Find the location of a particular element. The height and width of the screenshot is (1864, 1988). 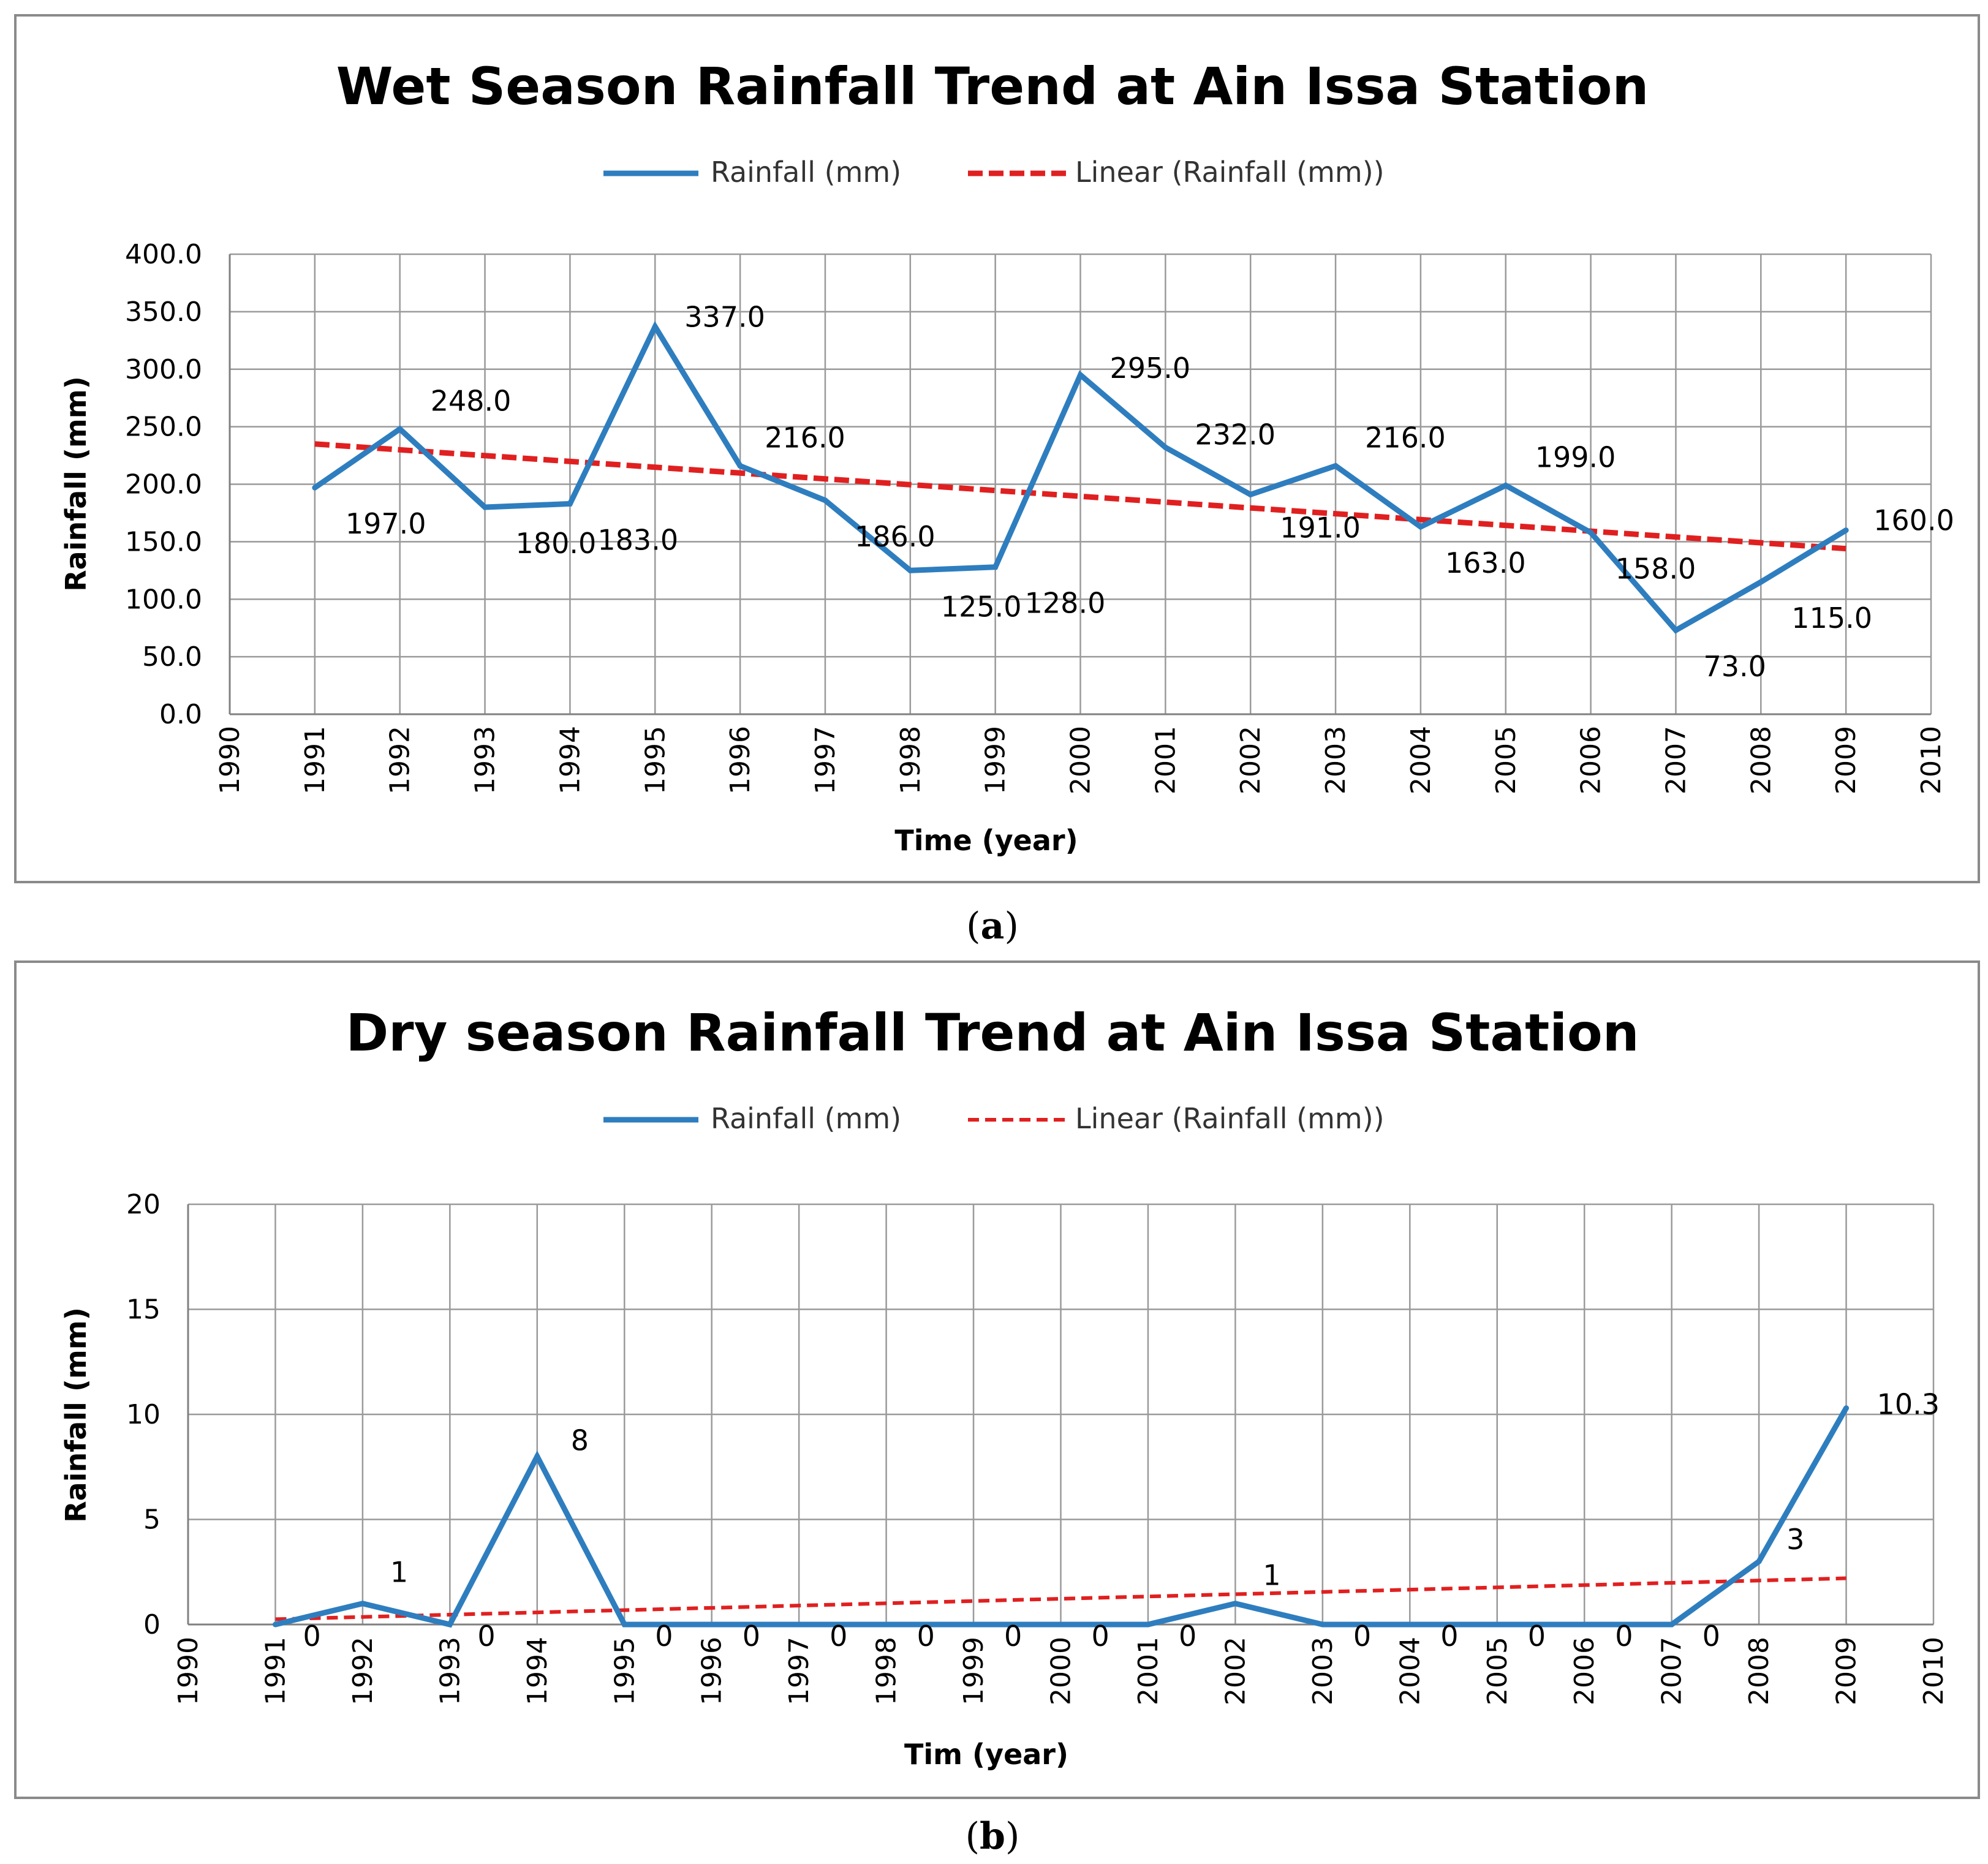

data-label: 191.0 is located at coordinates (1320, 527).